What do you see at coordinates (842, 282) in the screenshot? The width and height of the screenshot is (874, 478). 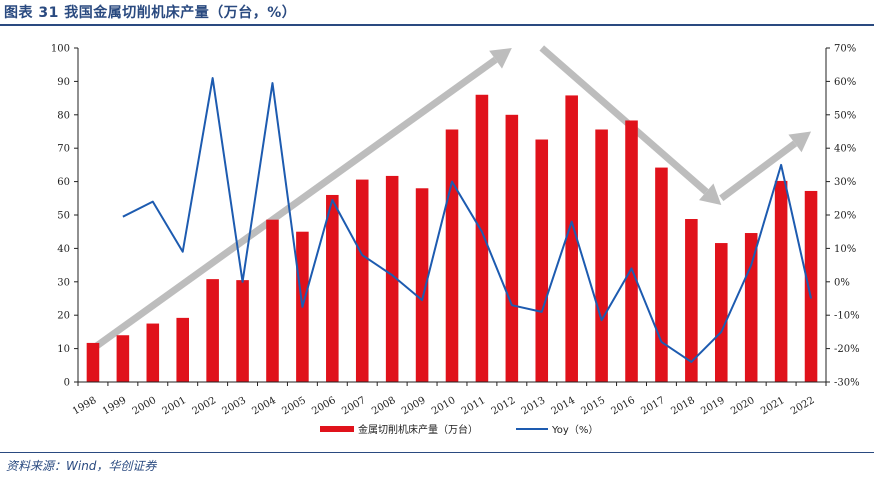 I see `right-tick-label: 0%` at bounding box center [842, 282].